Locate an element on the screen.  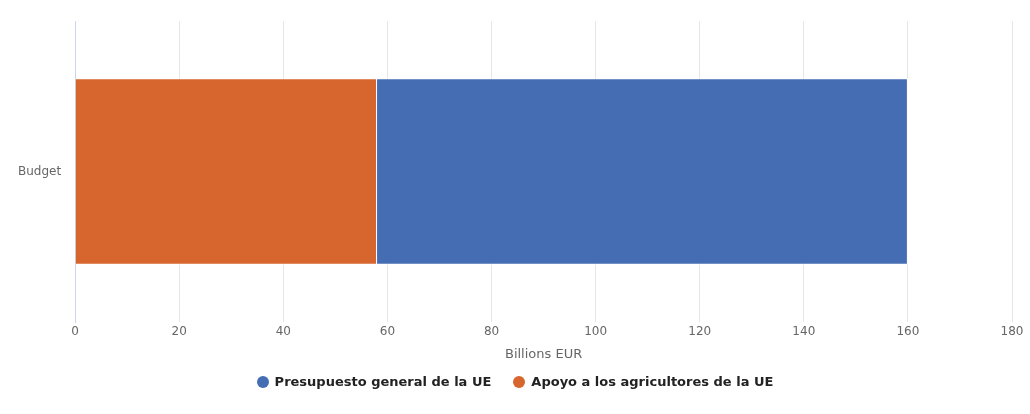
x-axis-title: Billions EUR is located at coordinates (543, 353).